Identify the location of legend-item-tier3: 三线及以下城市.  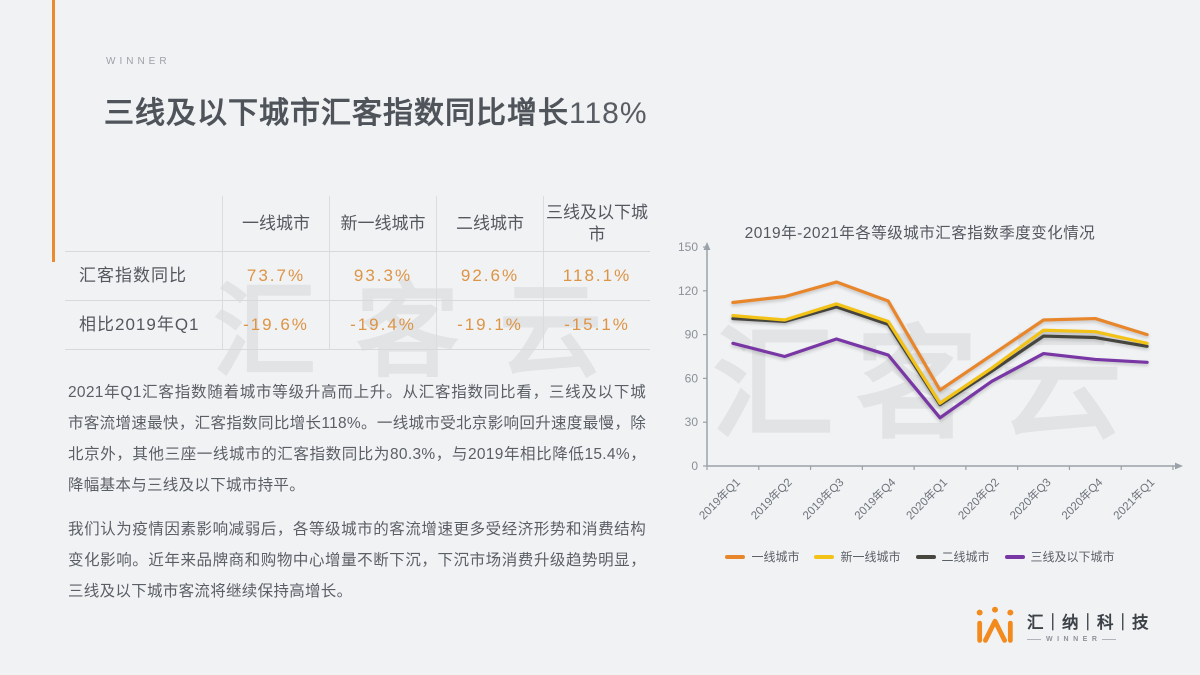
(1059, 556).